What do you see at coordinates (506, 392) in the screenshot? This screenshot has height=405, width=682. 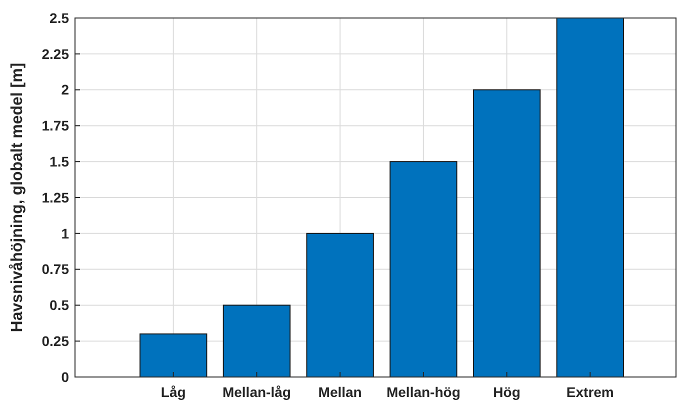 I see `x-tick-label: Hög` at bounding box center [506, 392].